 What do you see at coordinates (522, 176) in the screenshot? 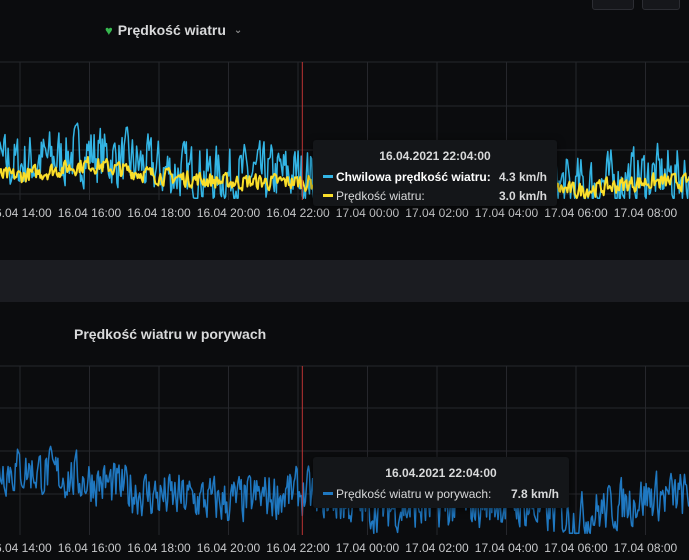
I see `tooltip-series-value: 4.3 km/h` at bounding box center [522, 176].